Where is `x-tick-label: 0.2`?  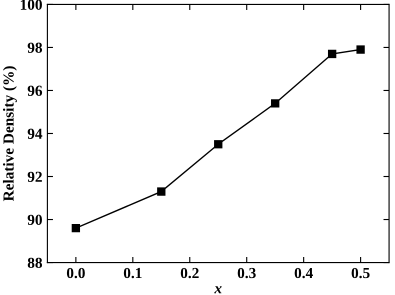 x-tick-label: 0.2 is located at coordinates (189, 273).